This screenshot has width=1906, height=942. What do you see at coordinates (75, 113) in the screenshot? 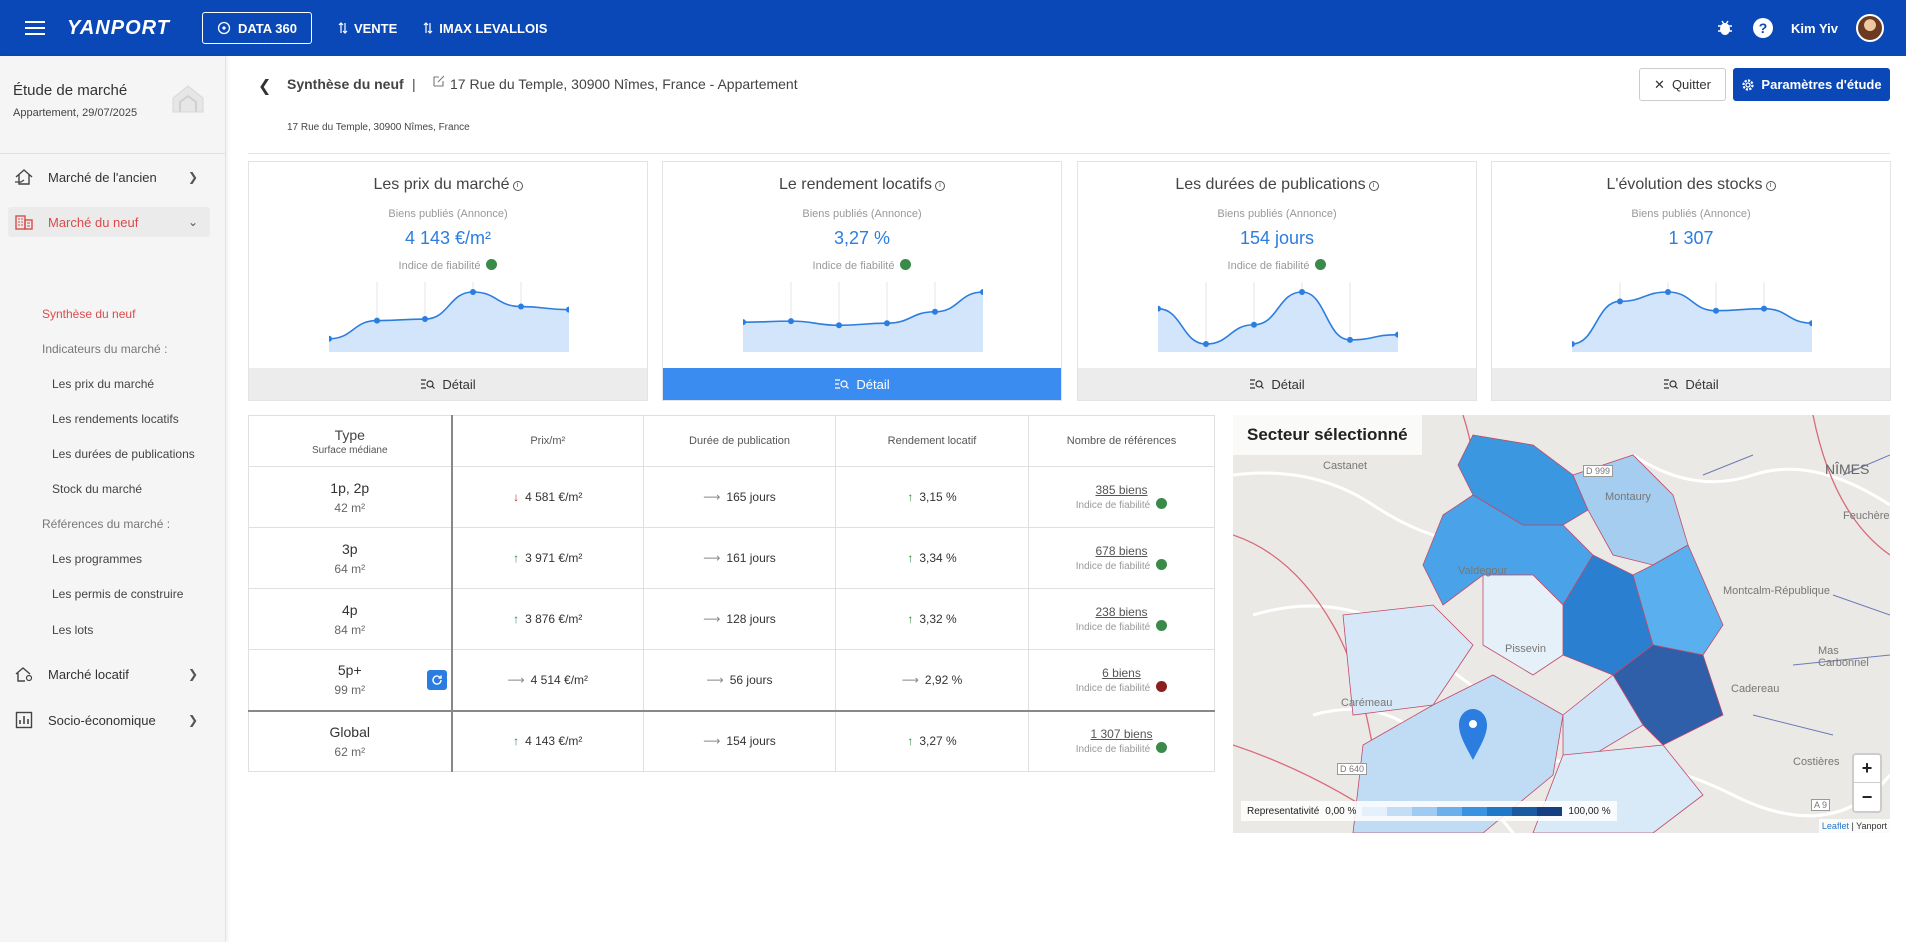
I see `study-subtitle: Appartement, 29/07/2025` at bounding box center [75, 113].